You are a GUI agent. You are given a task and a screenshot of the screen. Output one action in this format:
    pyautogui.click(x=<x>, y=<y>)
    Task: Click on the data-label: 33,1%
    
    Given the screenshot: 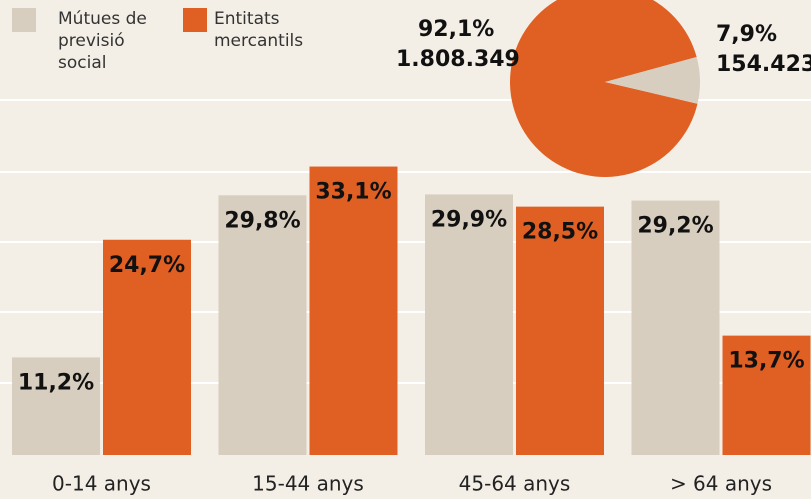 What is the action you would take?
    pyautogui.click(x=353, y=192)
    